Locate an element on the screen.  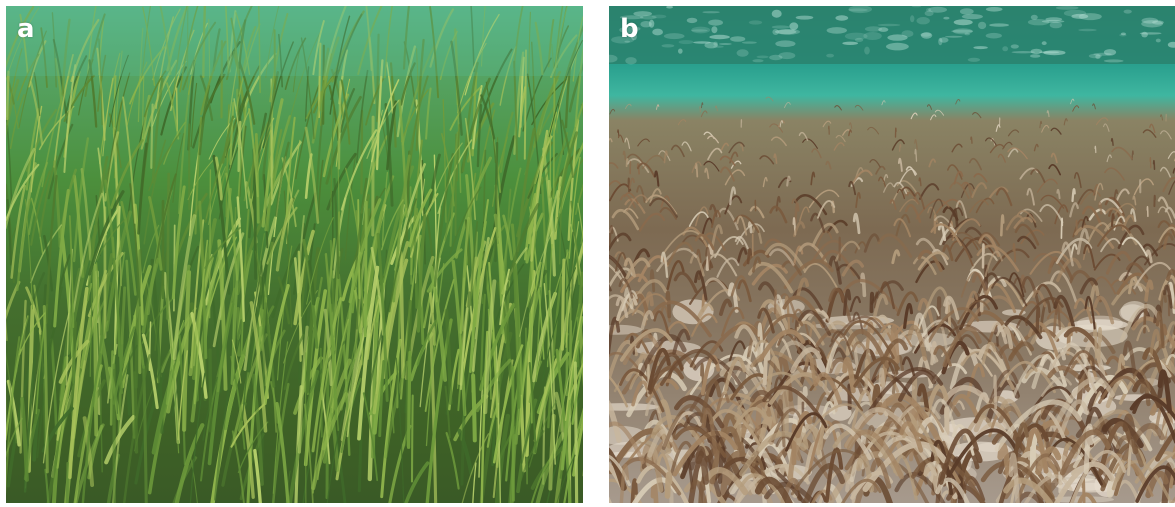
panel-label-b: b is located at coordinates (629, 29).